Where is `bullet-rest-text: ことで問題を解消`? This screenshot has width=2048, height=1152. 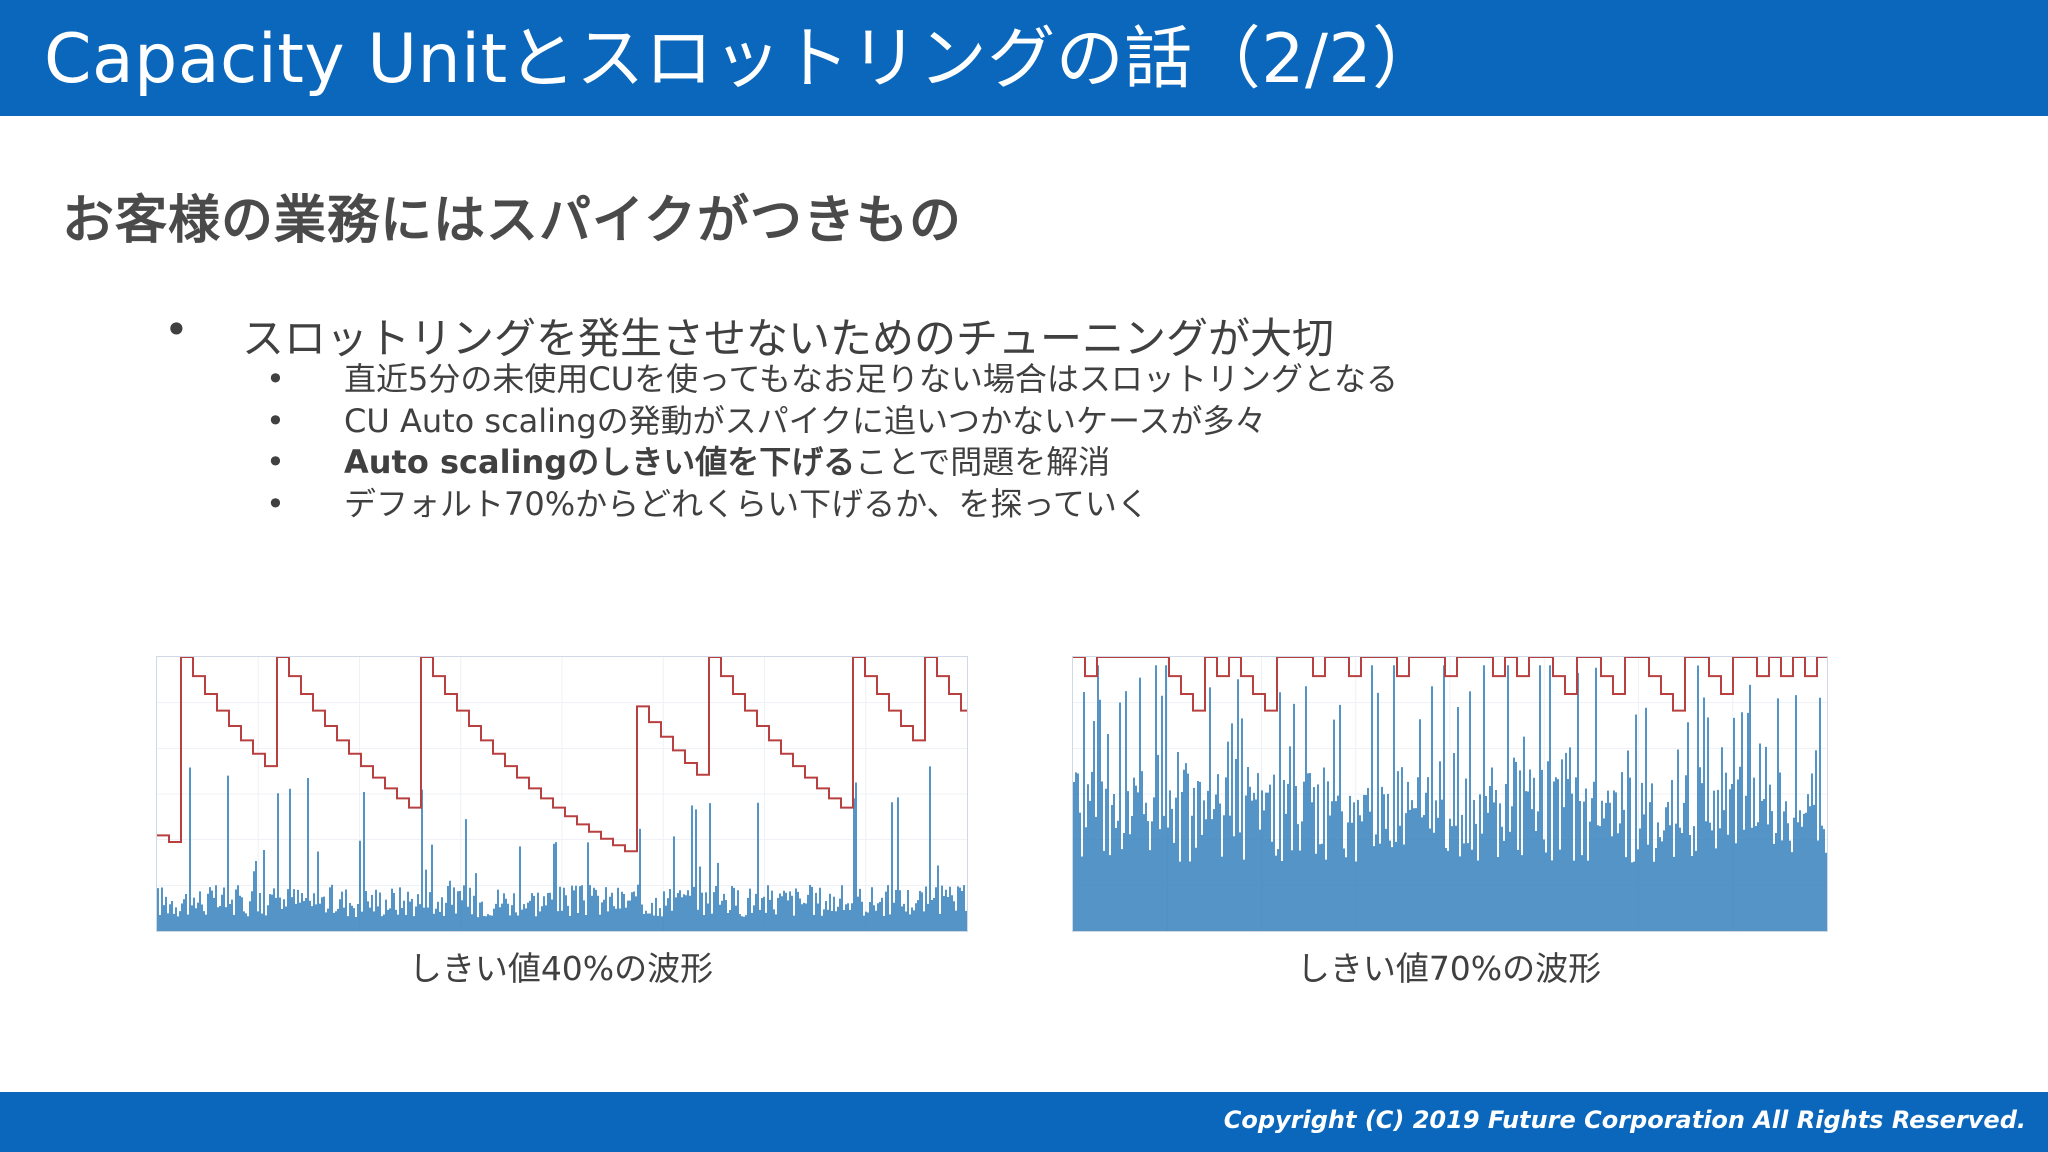 bullet-rest-text: ことで問題を解消 is located at coordinates (983, 462).